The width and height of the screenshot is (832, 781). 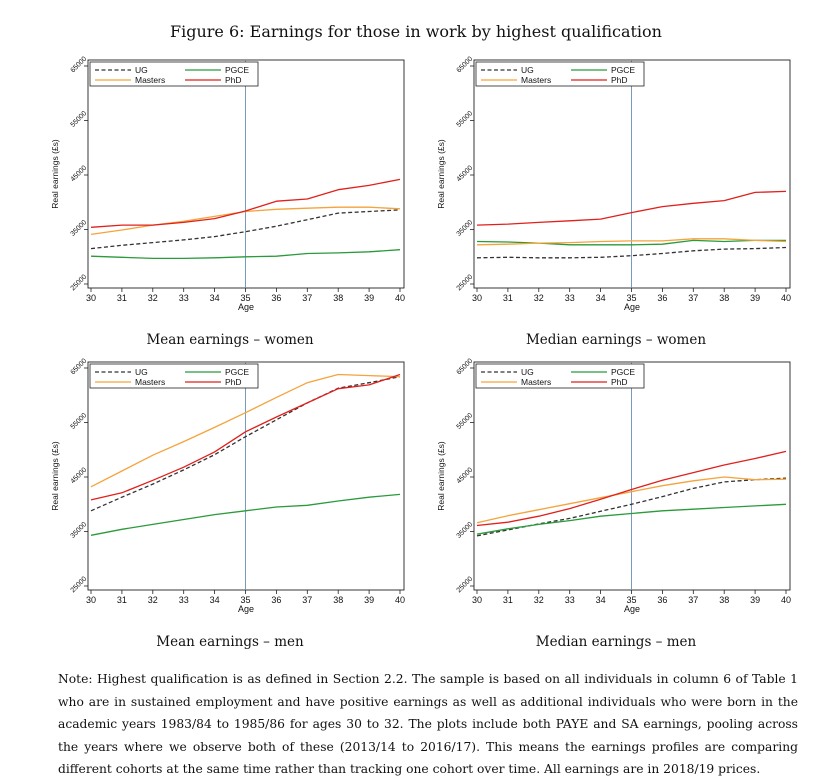 What do you see at coordinates (246, 307) in the screenshot?
I see `x-axis-label: Age` at bounding box center [246, 307].